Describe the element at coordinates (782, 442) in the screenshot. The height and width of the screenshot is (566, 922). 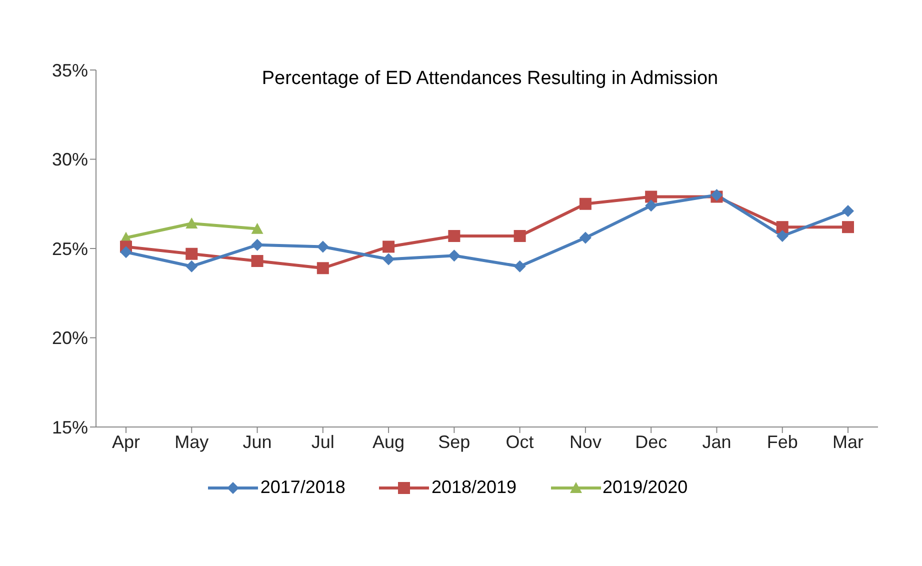
I see `x-tick-label: Feb` at that location.